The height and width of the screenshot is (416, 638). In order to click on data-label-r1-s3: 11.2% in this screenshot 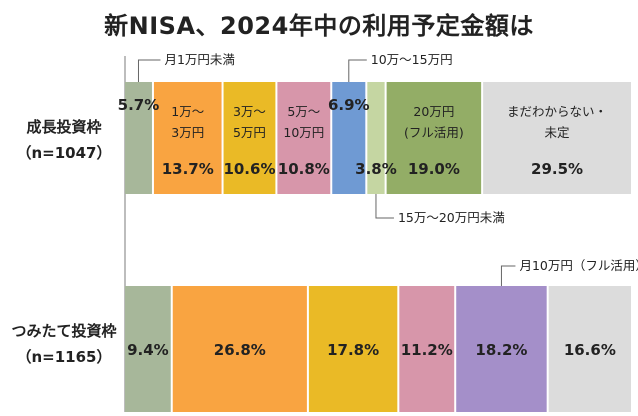, I will do `click(427, 350)`.